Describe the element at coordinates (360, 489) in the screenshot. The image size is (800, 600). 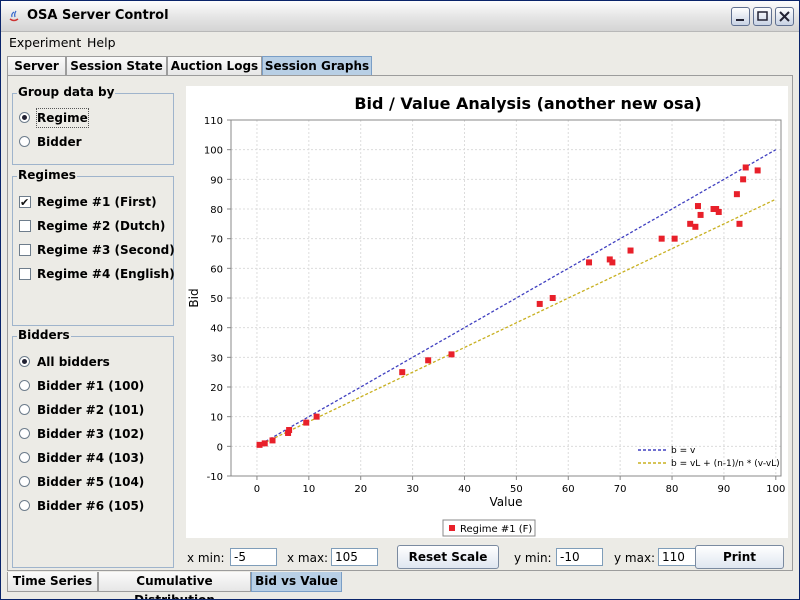
I see `x-tick-label: 20` at that location.